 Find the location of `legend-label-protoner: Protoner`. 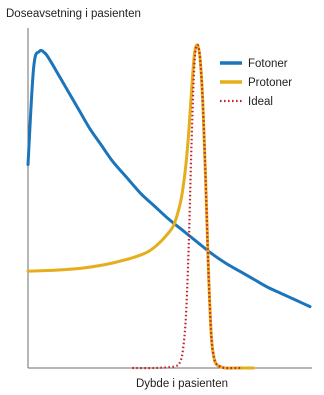

legend-label-protoner: Protoner is located at coordinates (270, 83).